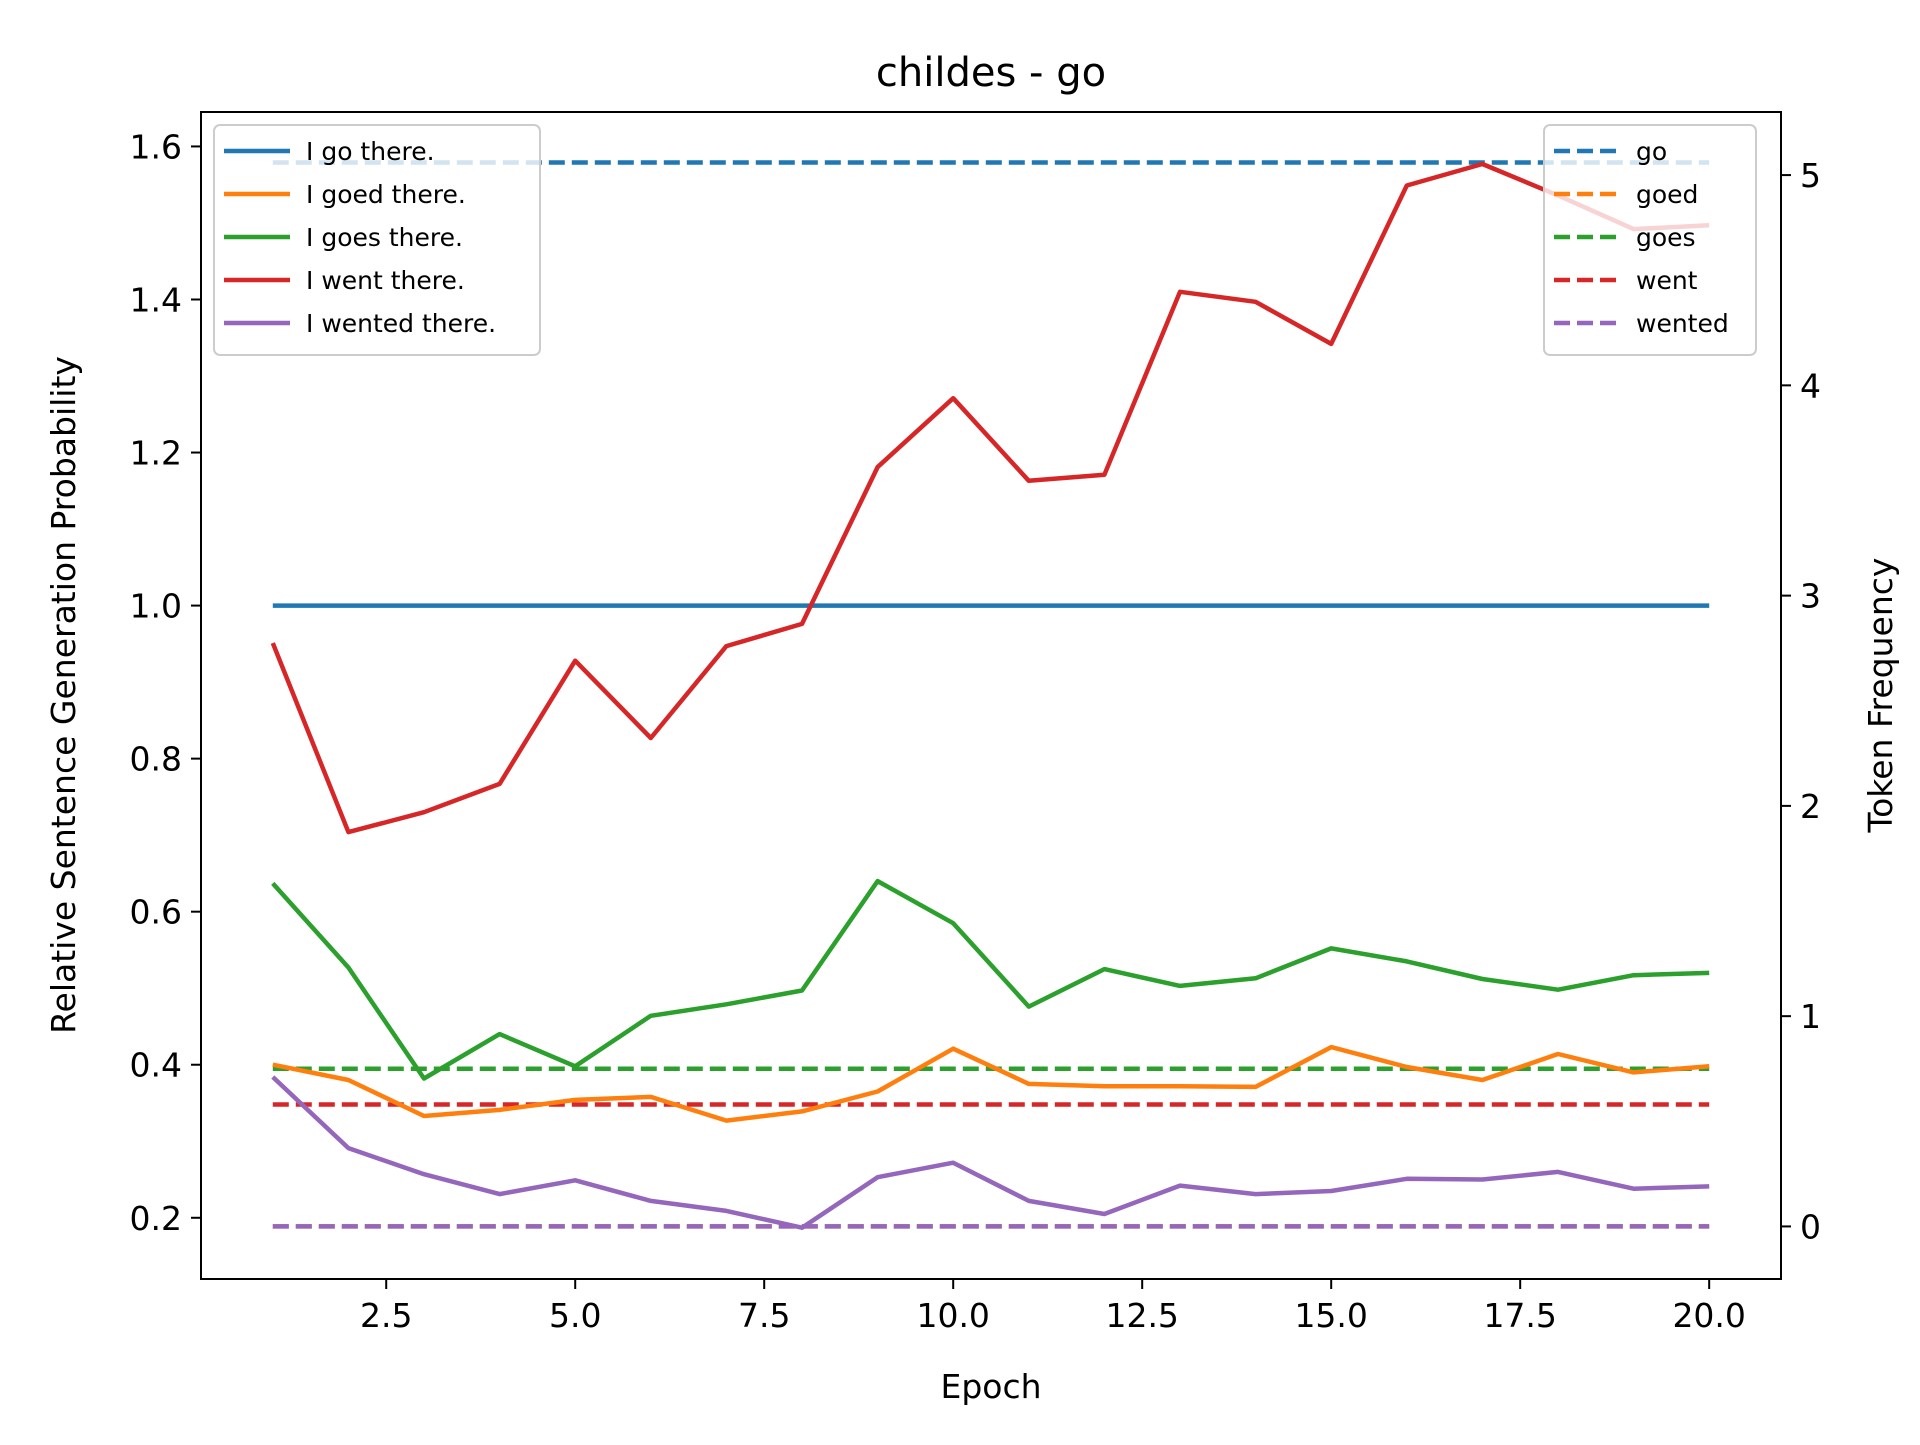 Image resolution: width=1920 pixels, height=1445 pixels. Describe the element at coordinates (156, 453) in the screenshot. I see `y-tick-label: 1.2` at that location.